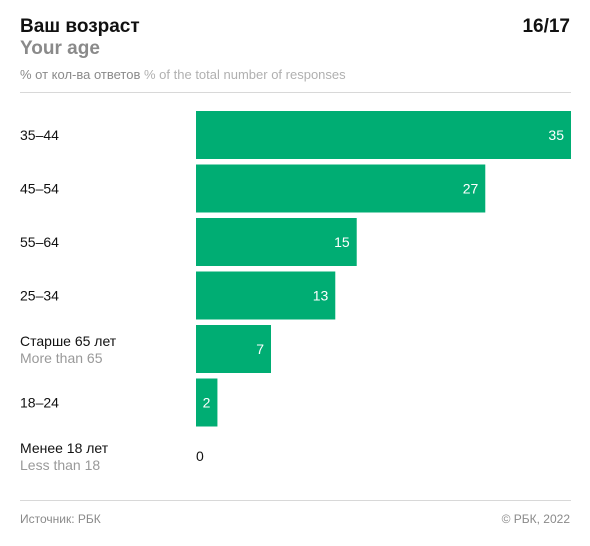  I want to click on bar-value-label: 35, so click(556, 135).